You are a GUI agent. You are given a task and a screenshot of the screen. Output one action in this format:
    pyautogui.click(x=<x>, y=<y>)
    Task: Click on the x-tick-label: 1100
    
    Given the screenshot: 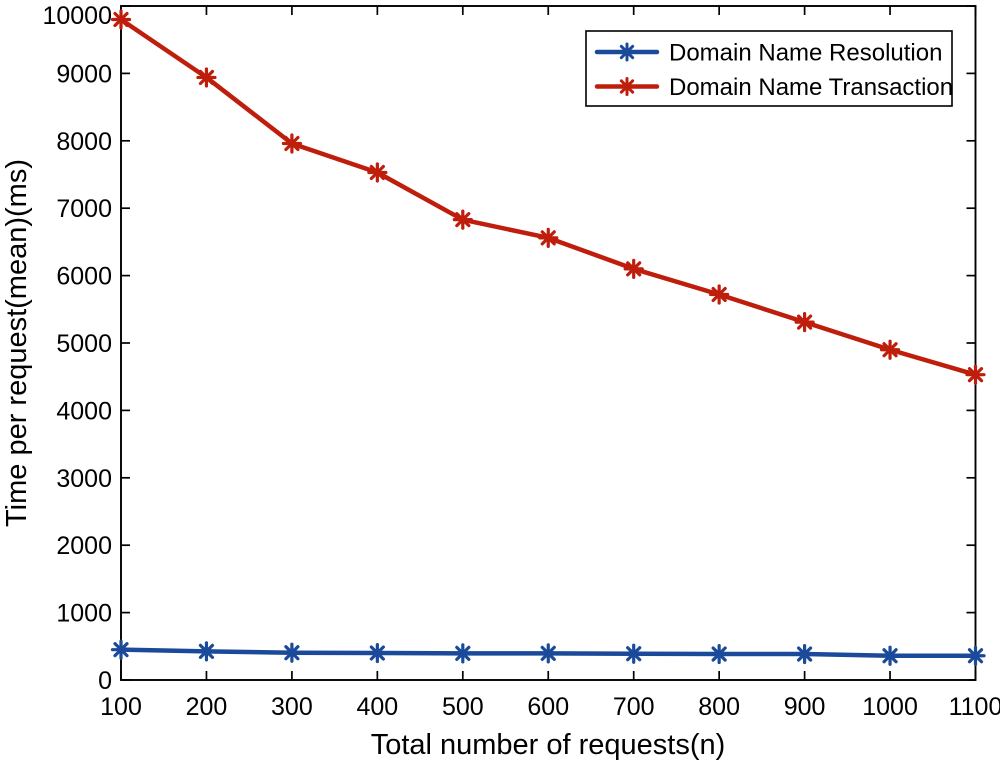 What is the action you would take?
    pyautogui.click(x=974, y=707)
    